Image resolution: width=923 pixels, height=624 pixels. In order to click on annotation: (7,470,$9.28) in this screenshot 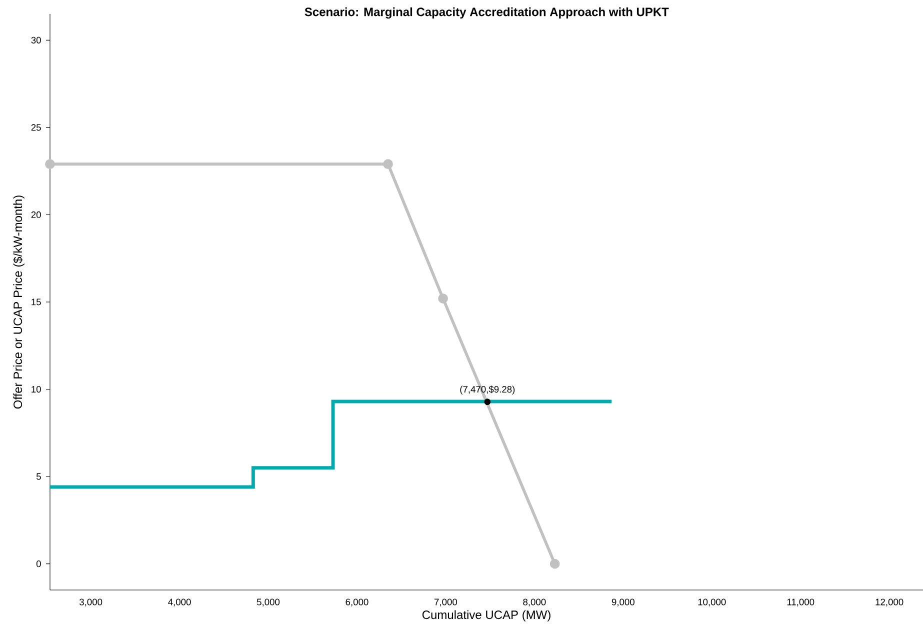, I will do `click(487, 390)`.